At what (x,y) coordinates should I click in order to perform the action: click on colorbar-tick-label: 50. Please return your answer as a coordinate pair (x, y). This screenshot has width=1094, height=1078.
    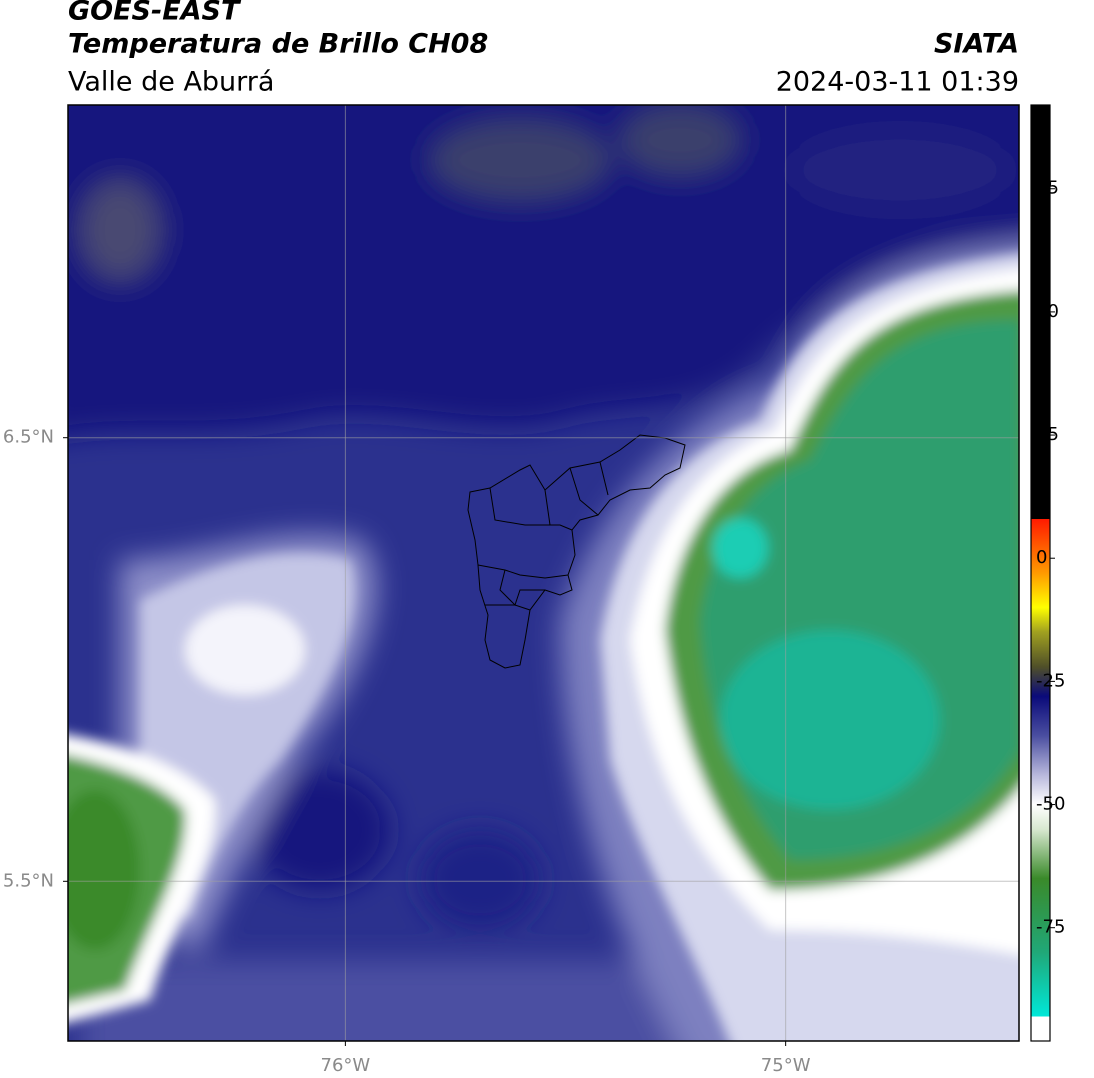
    Looking at the image, I should click on (1047, 311).